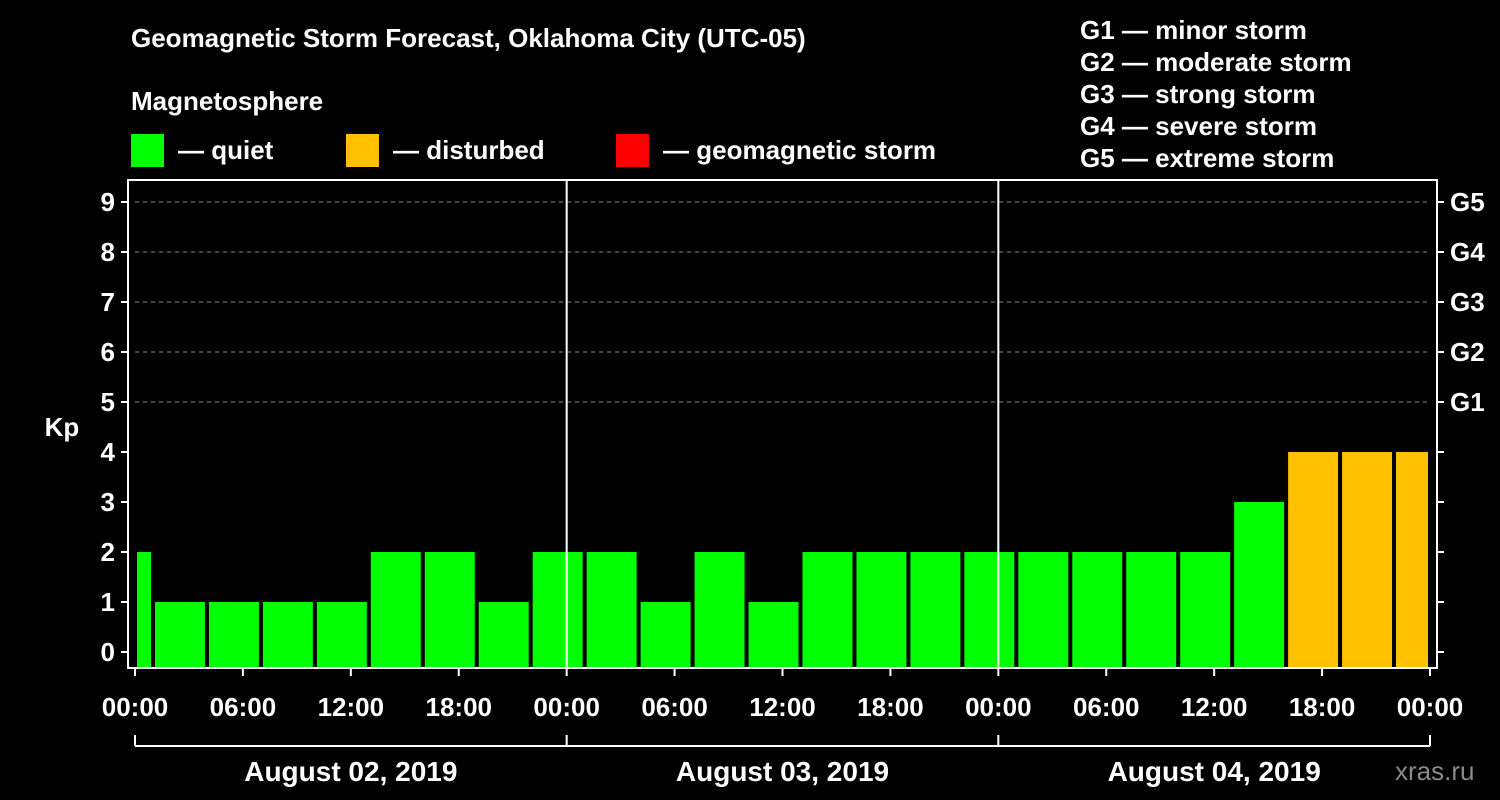 Image resolution: width=1500 pixels, height=800 pixels. What do you see at coordinates (108, 352) in the screenshot?
I see `y-tick-label: 6` at bounding box center [108, 352].